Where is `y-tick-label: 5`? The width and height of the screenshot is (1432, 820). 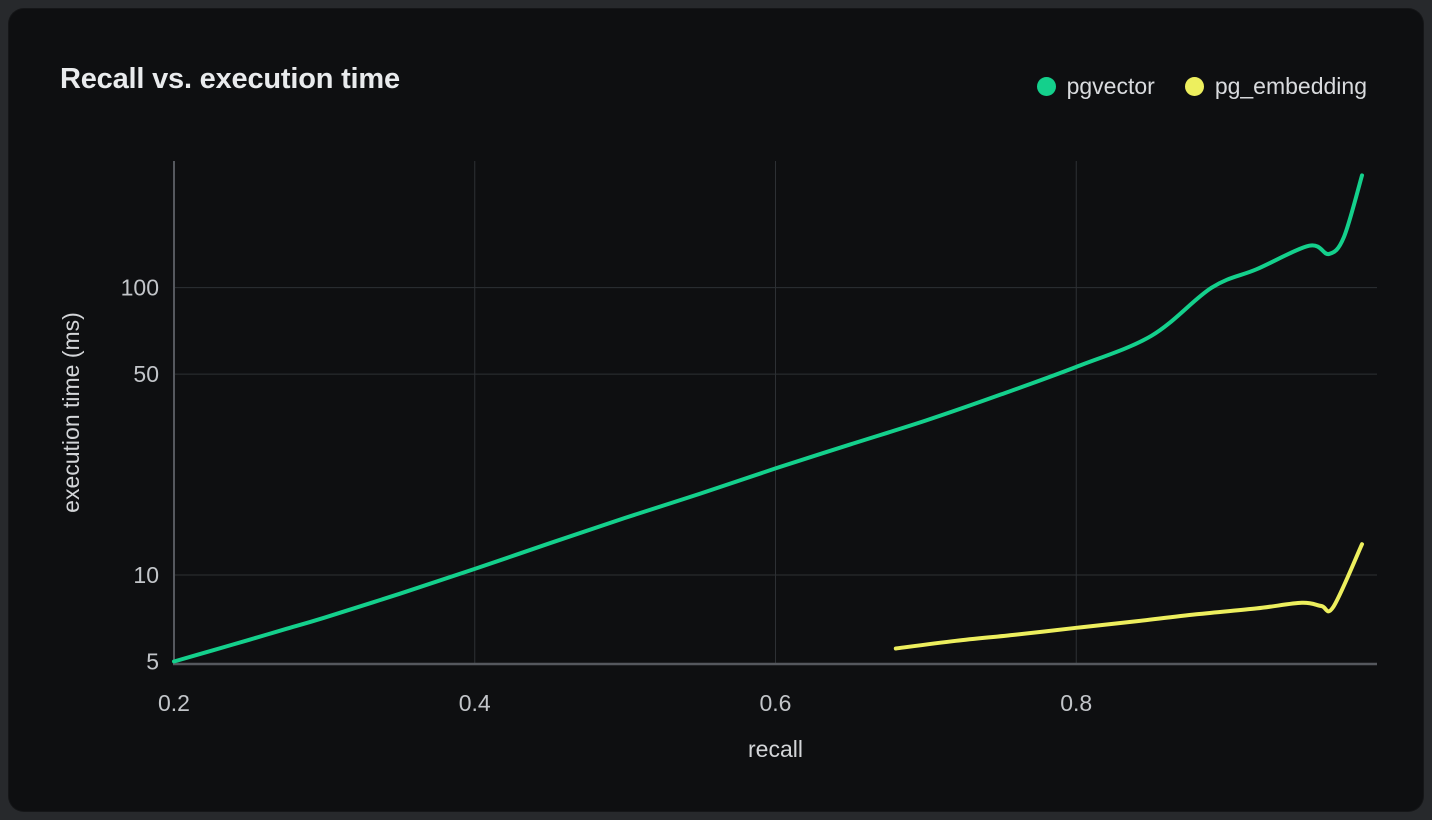 y-tick-label: 5 is located at coordinates (152, 661).